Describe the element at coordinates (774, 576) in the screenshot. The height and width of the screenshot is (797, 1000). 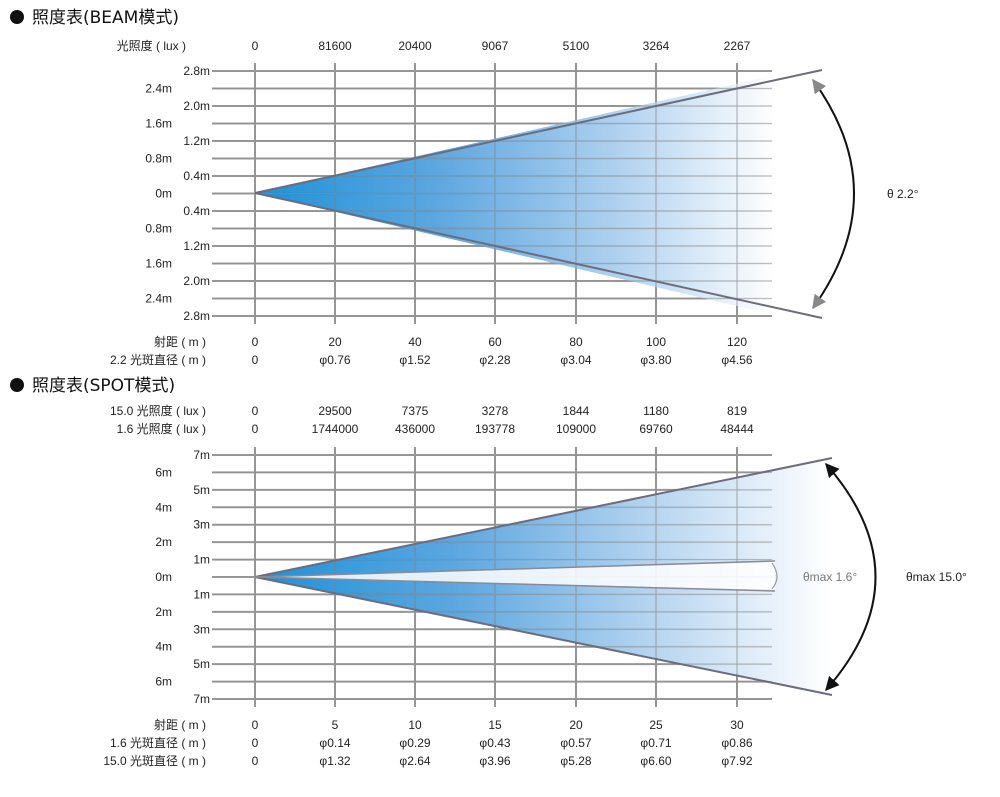
I see `spot-narrow-angle-arc` at that location.